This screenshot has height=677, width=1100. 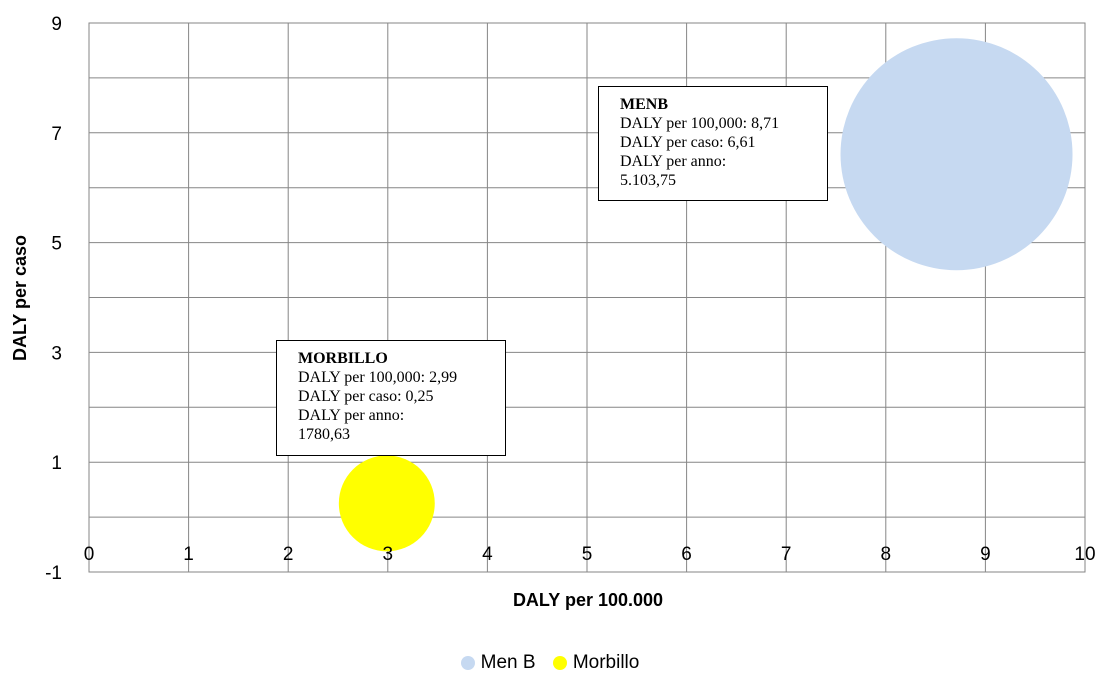 I want to click on y-tick-label: 7, so click(x=56, y=134).